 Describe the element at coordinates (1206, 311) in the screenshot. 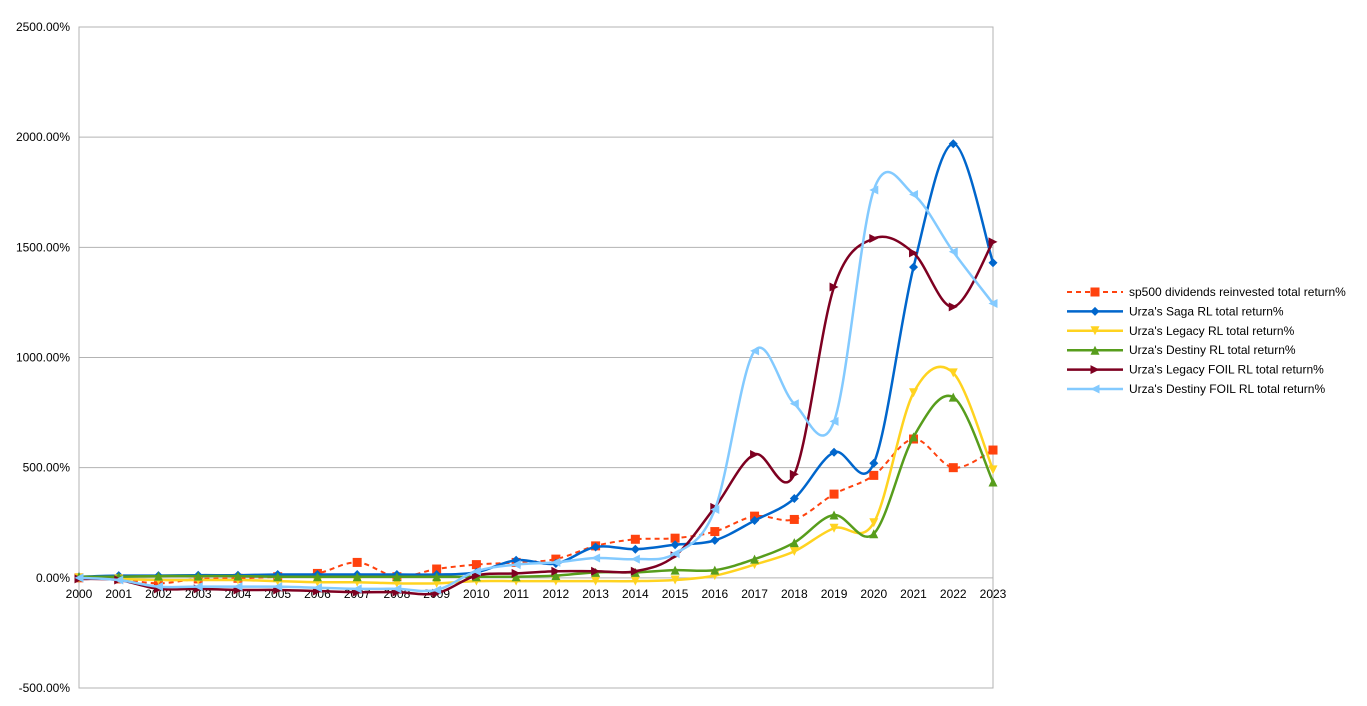

I see `legend-label: Urza's Saga RL total return%` at that location.